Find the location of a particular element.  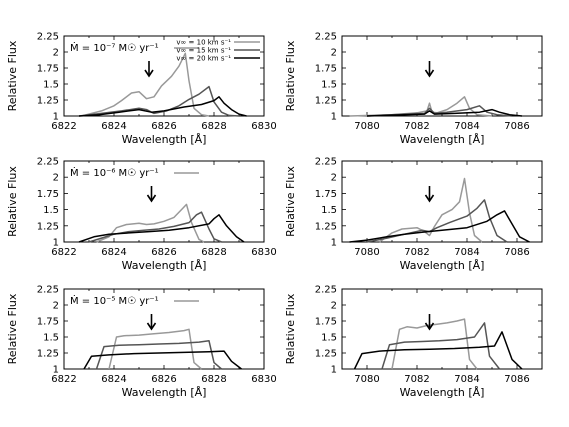

mass-loss-rate-label: Ṁ = 10⁻⁷ M☉ yr⁻¹ is located at coordinates (114, 47).